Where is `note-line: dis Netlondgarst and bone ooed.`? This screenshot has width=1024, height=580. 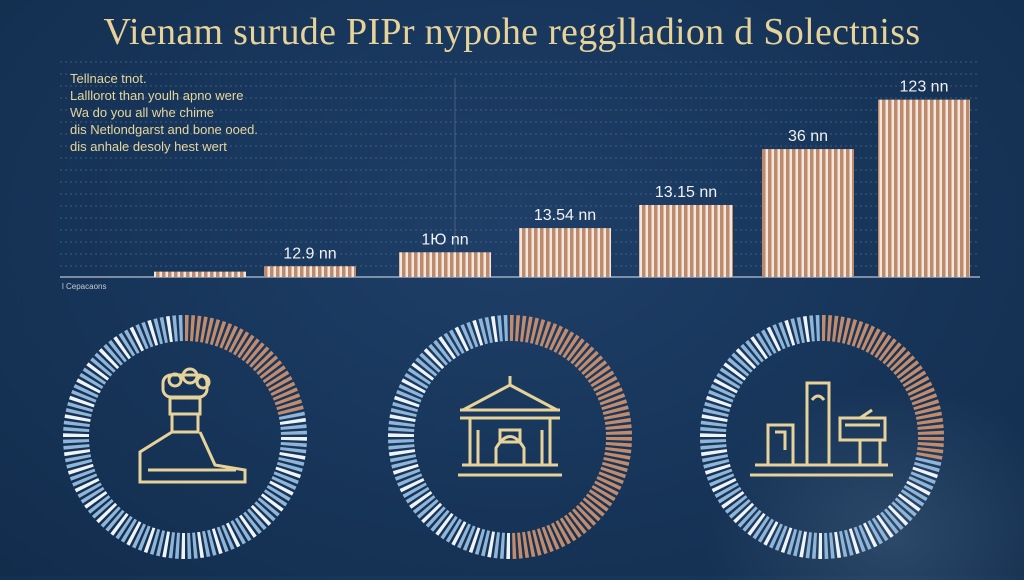 note-line: dis Netlondgarst and bone ooed. is located at coordinates (164, 129).